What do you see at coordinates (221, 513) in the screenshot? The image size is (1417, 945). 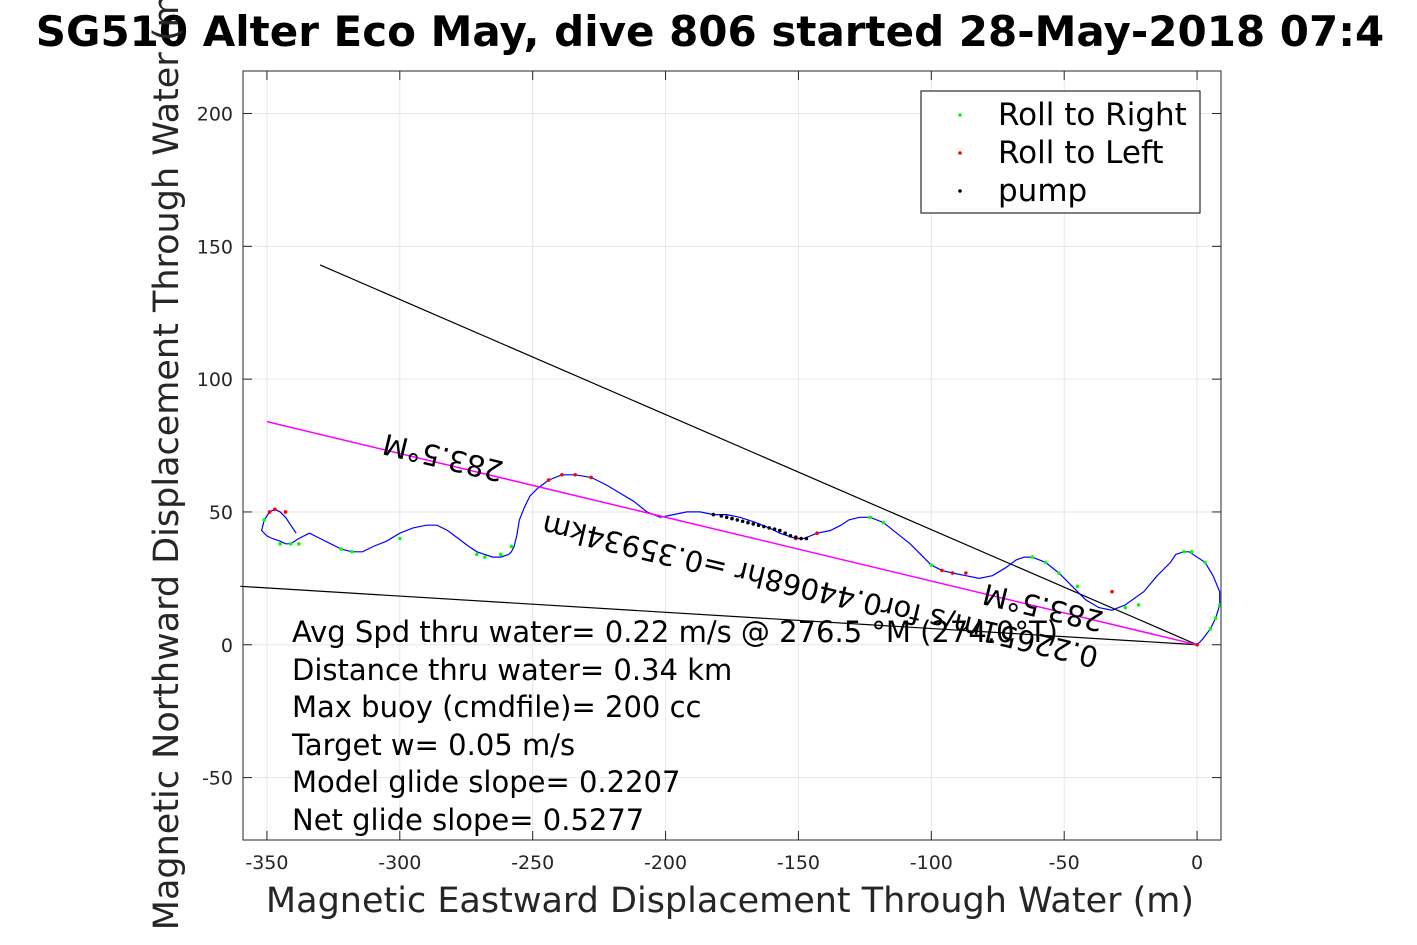 I see `y-tick-label: 50` at bounding box center [221, 513].